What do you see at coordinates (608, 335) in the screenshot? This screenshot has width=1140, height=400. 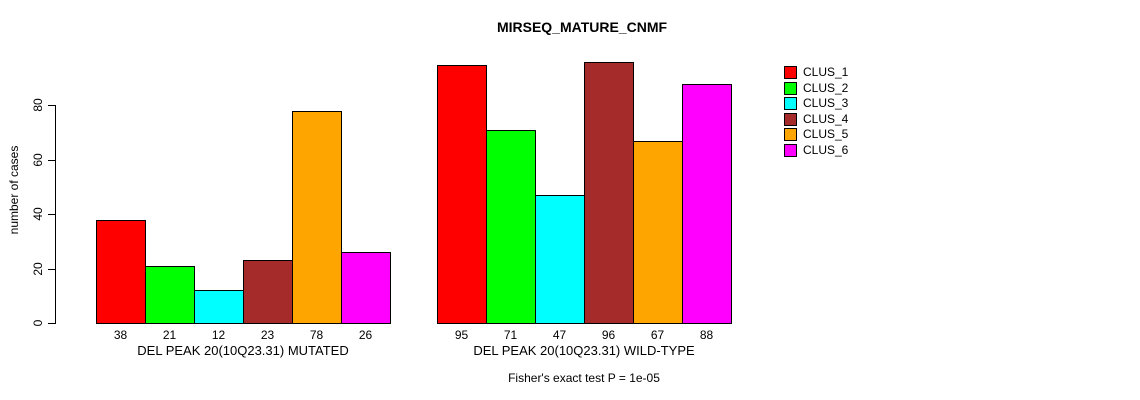 I see `bar-value-label: 96` at bounding box center [608, 335].